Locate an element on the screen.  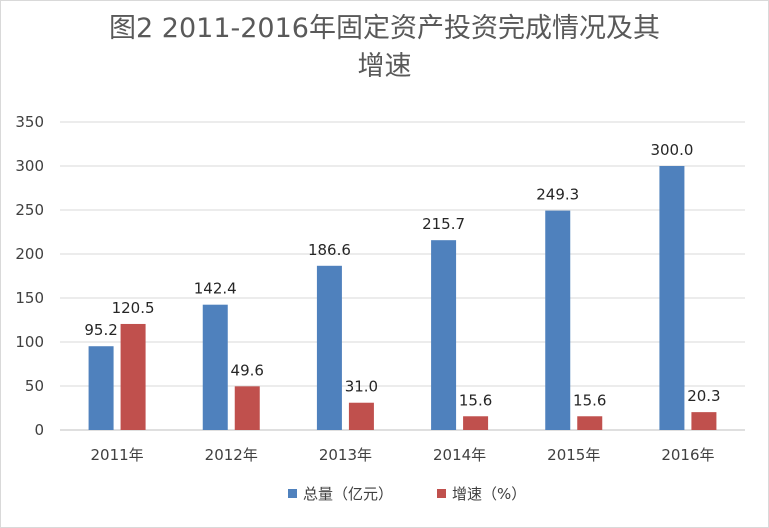
x-tick-label-2: 2013年 is located at coordinates (345, 455).